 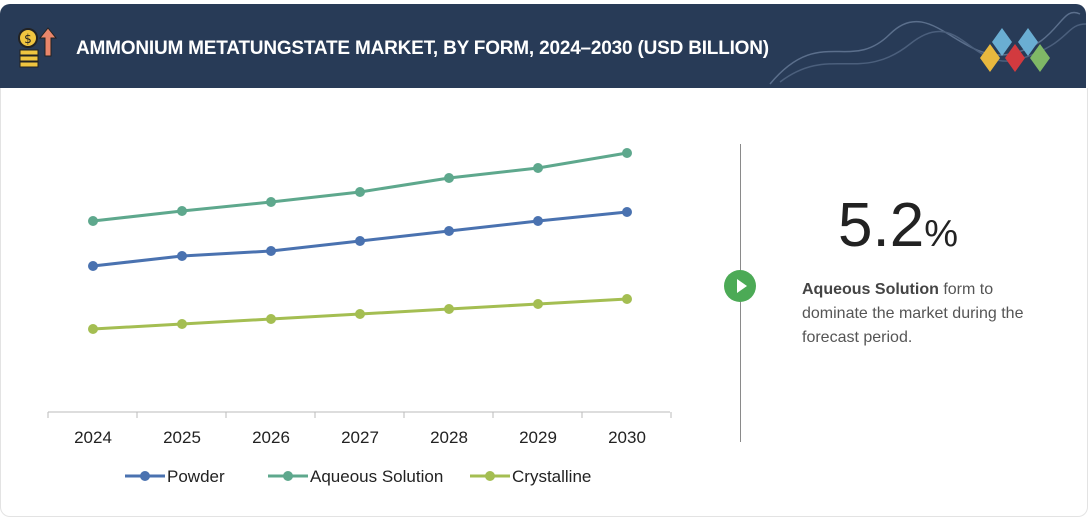 What do you see at coordinates (881, 225) in the screenshot?
I see `cagr-number: 5.2` at bounding box center [881, 225].